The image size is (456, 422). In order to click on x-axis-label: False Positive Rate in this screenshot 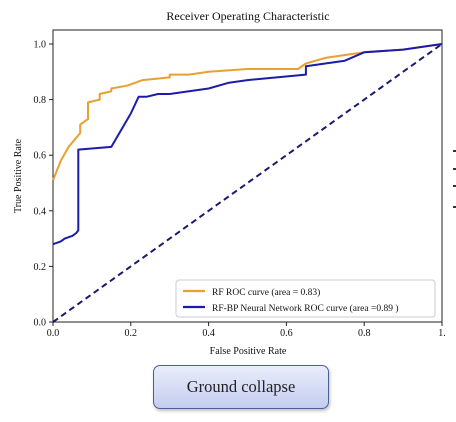, I will do `click(248, 351)`.